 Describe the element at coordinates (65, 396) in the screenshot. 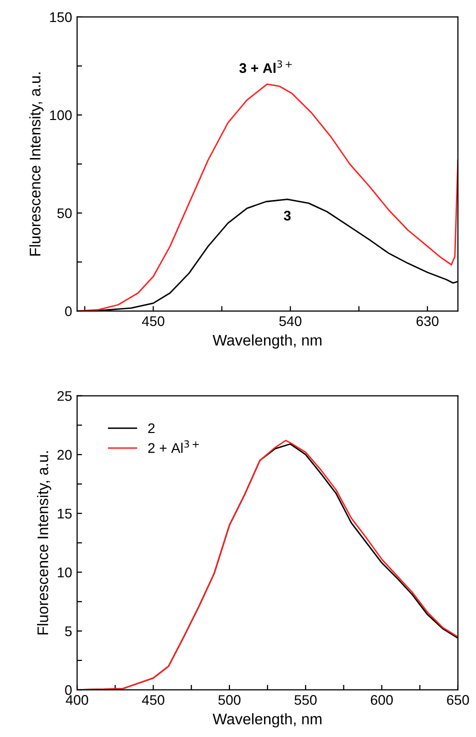

I see `y-tick-label: 25` at that location.